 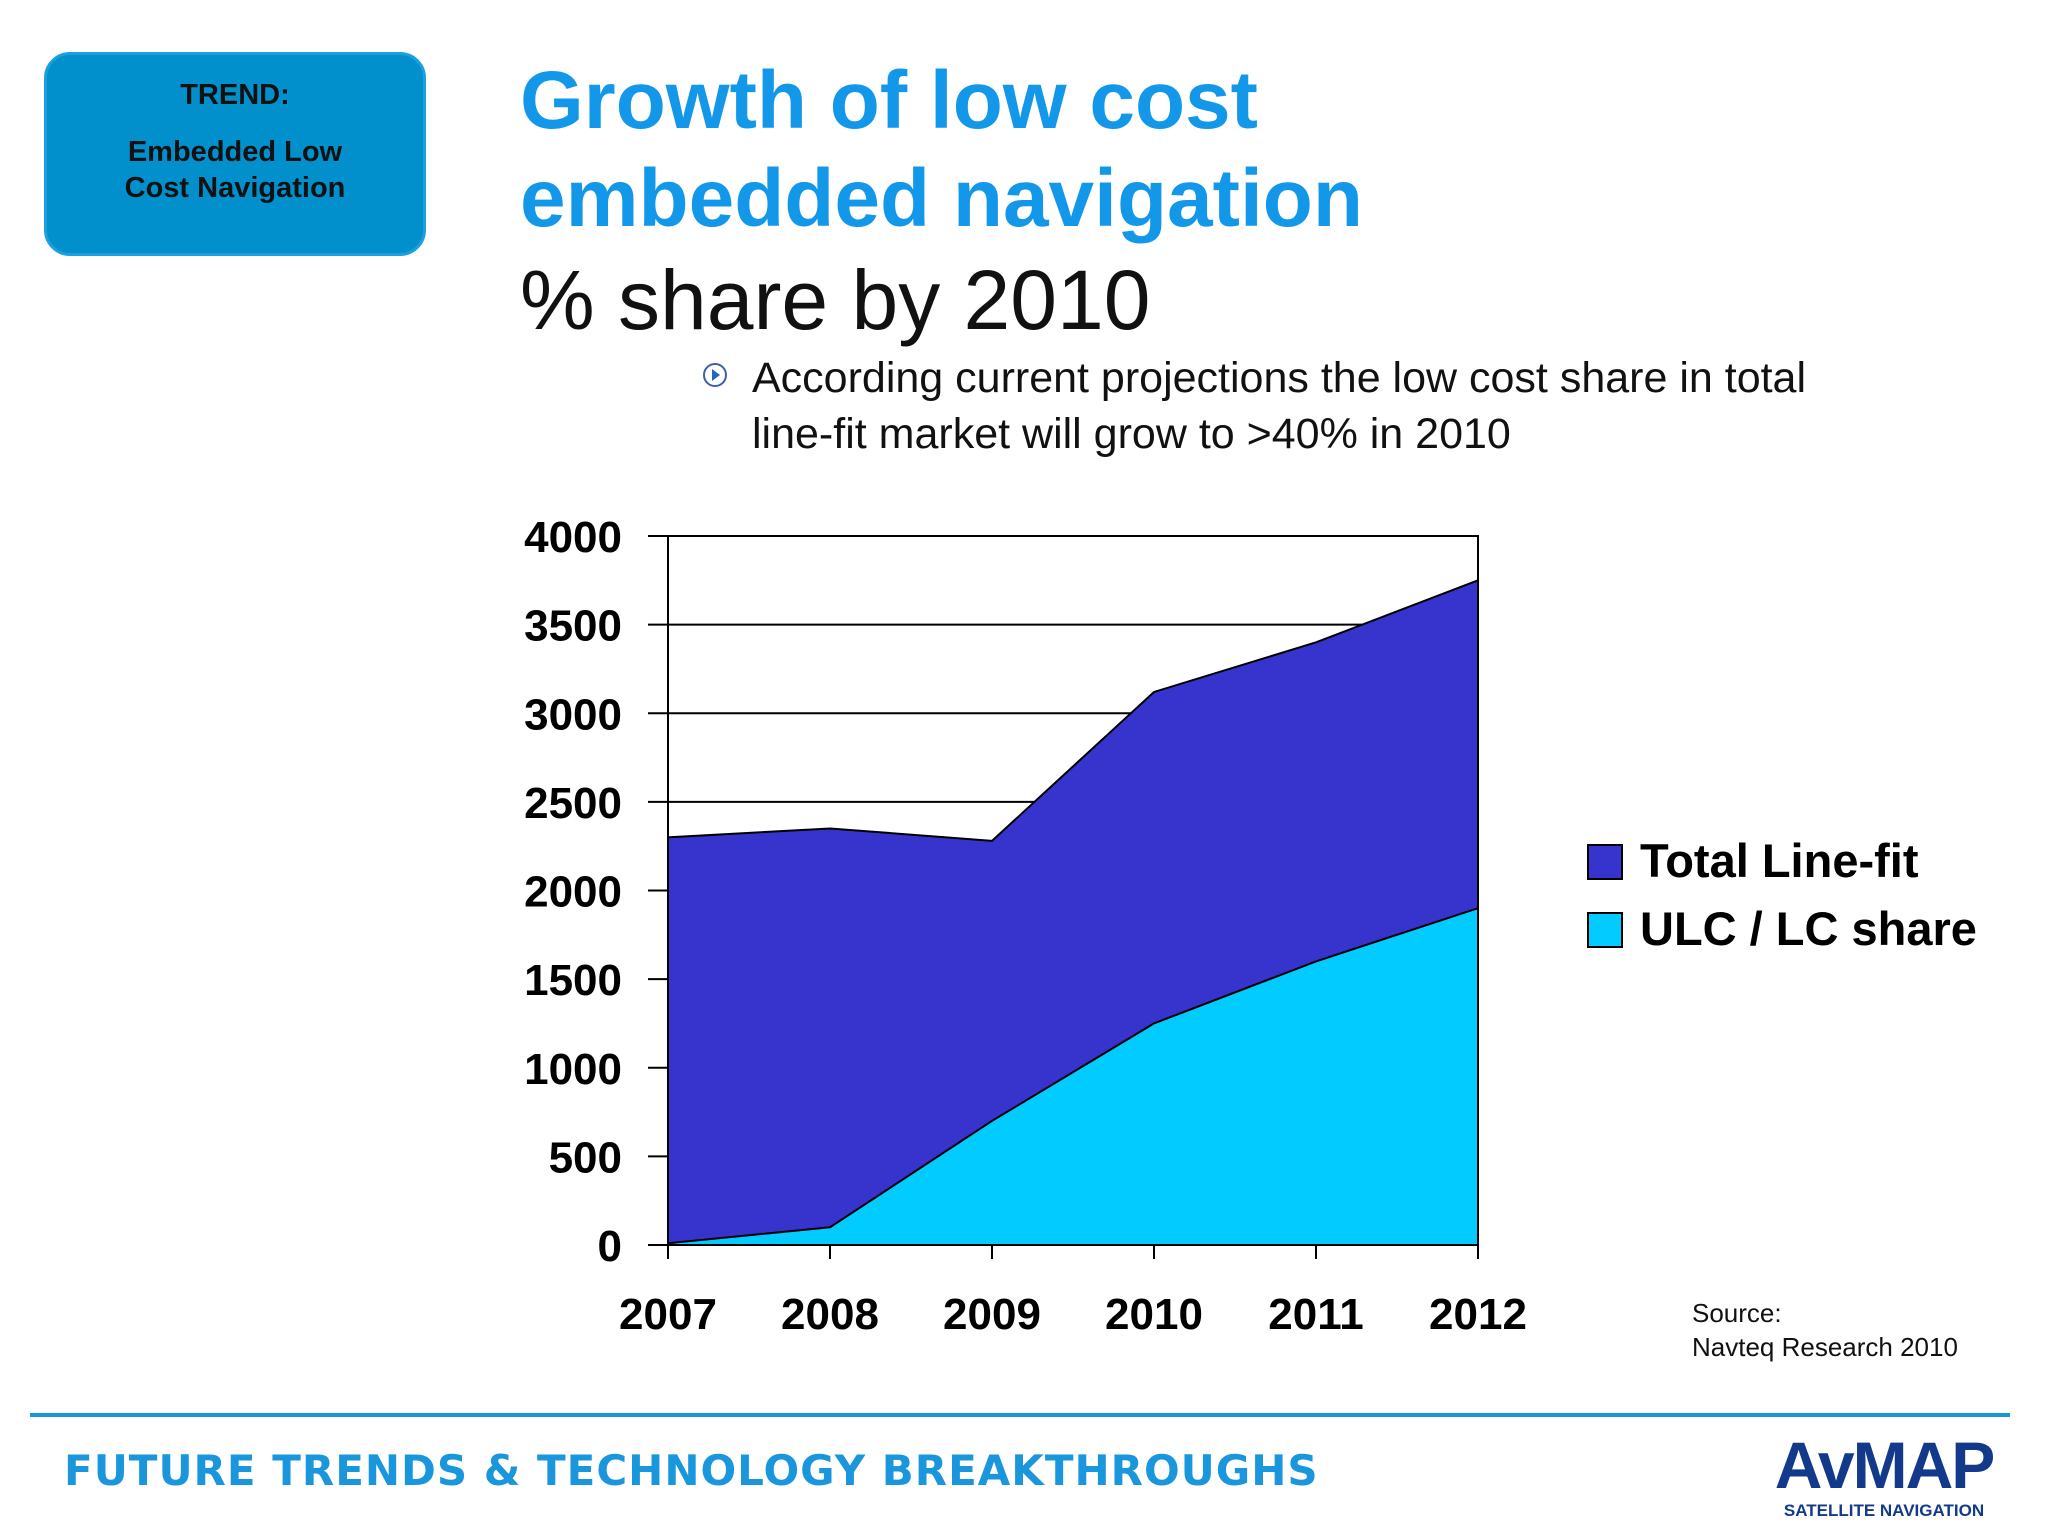 I want to click on y-tick-label: 0, so click(x=610, y=1246).